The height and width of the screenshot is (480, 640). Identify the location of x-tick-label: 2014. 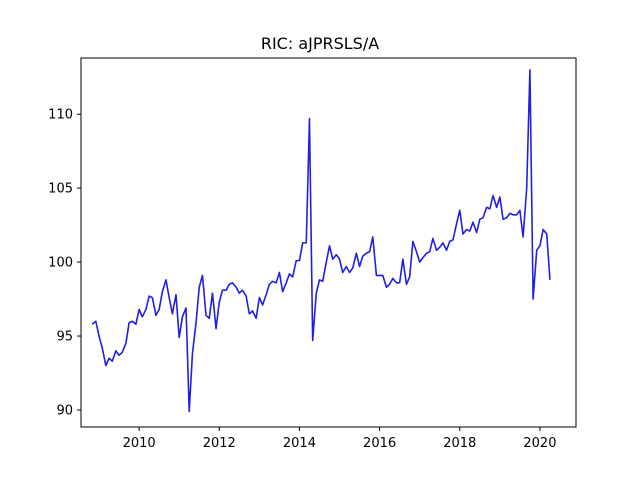
(299, 443).